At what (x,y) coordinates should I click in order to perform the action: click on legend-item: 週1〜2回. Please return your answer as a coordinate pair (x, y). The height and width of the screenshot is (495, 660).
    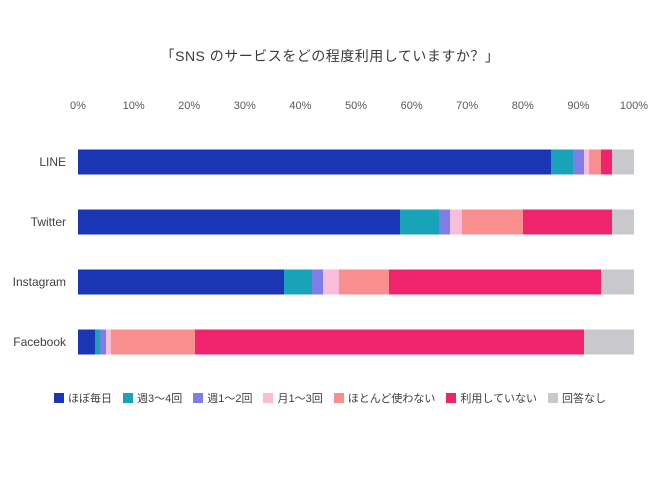
    Looking at the image, I should click on (222, 398).